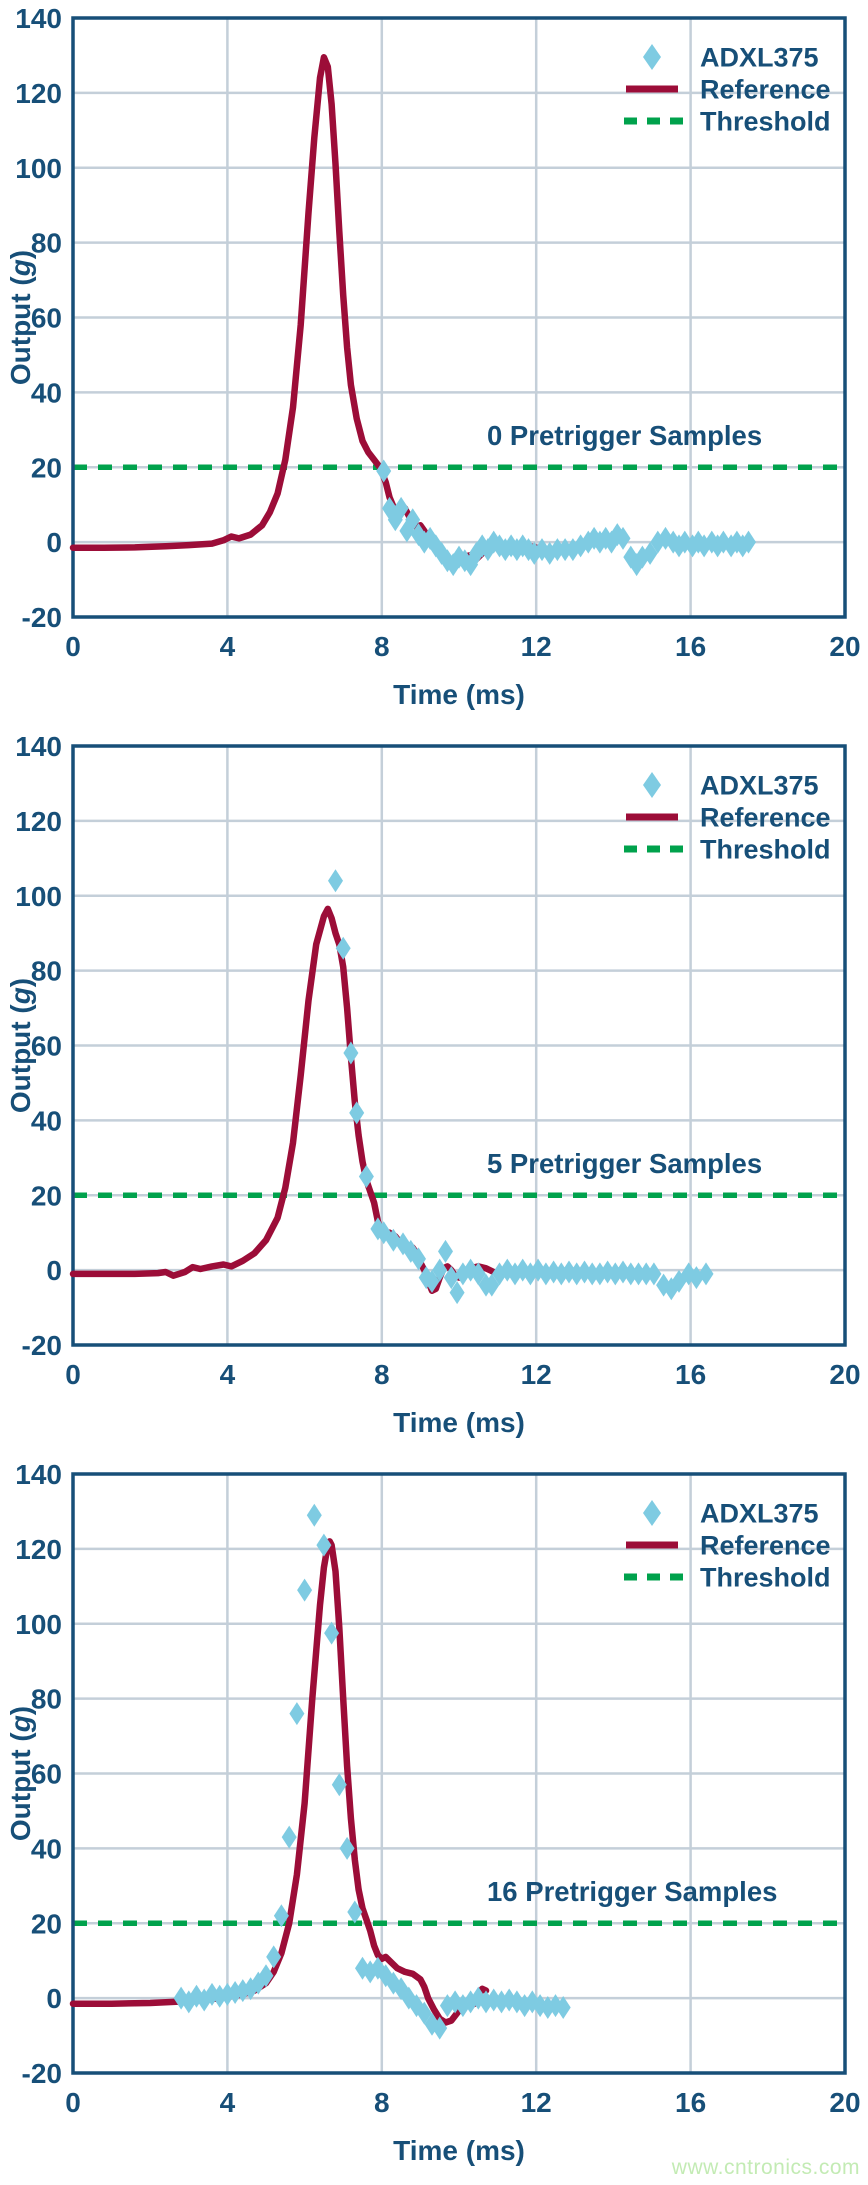 Image resolution: width=868 pixels, height=2185 pixels. What do you see at coordinates (372, 1771) in the screenshot?
I see `adxl375-points` at bounding box center [372, 1771].